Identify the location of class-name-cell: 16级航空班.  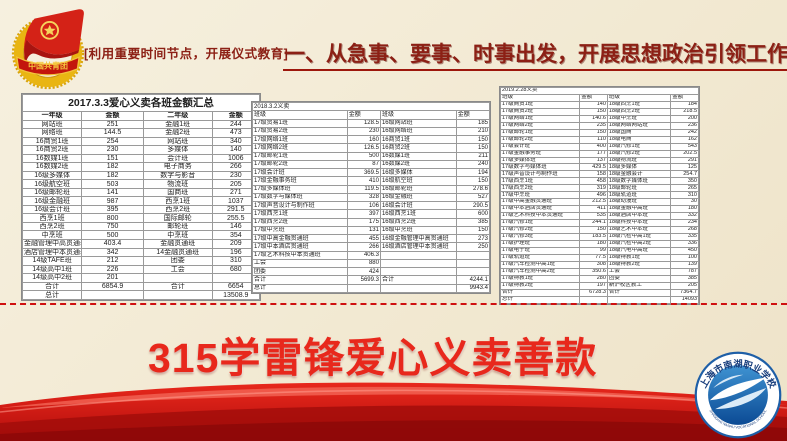
(418, 181).